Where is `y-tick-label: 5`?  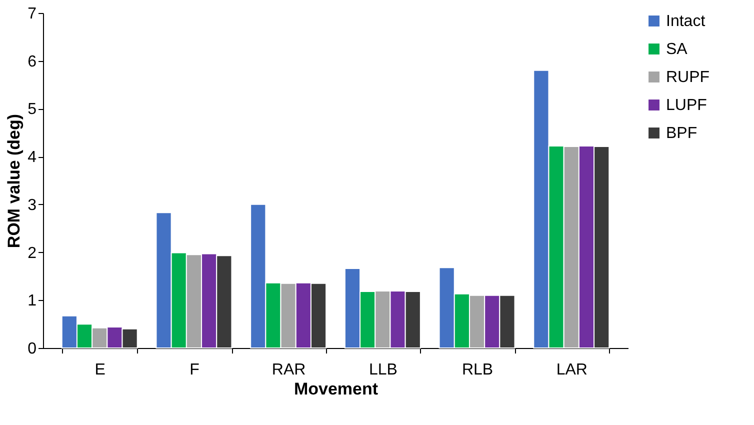 y-tick-label: 5 is located at coordinates (32, 109).